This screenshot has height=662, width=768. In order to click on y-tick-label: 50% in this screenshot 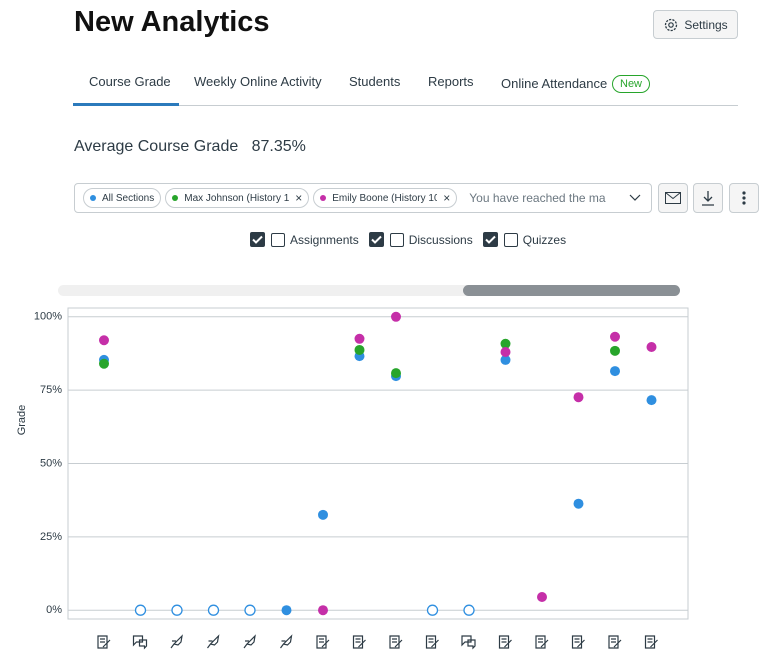, I will do `click(51, 463)`.